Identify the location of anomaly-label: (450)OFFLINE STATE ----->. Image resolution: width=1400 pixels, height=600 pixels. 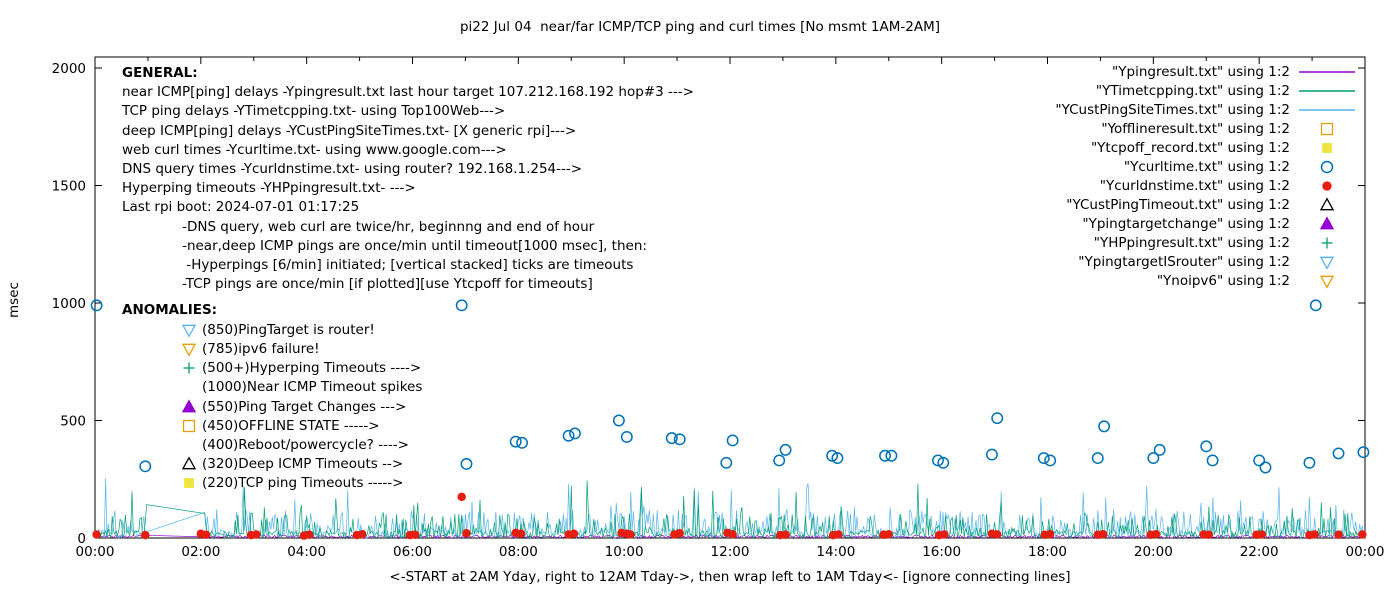
(291, 425).